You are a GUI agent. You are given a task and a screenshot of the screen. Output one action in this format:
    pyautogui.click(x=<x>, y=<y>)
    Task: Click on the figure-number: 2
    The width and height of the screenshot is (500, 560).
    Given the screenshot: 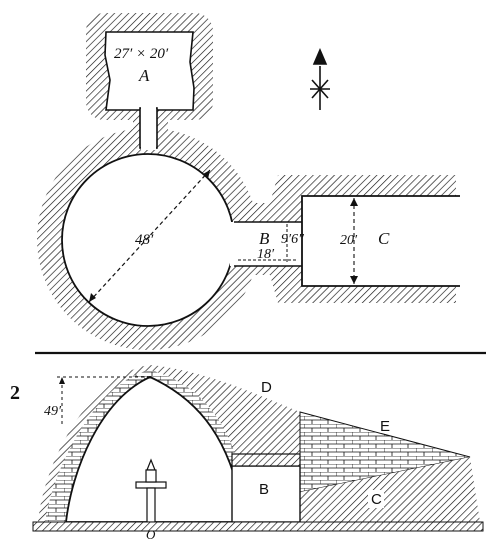 What is the action you would take?
    pyautogui.click(x=15, y=393)
    